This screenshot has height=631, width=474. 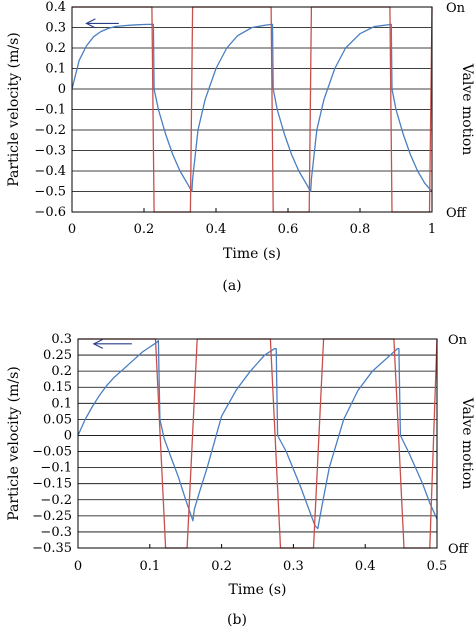 What do you see at coordinates (57, 419) in the screenshot?
I see `y-tick-label: 0.05` at bounding box center [57, 419].